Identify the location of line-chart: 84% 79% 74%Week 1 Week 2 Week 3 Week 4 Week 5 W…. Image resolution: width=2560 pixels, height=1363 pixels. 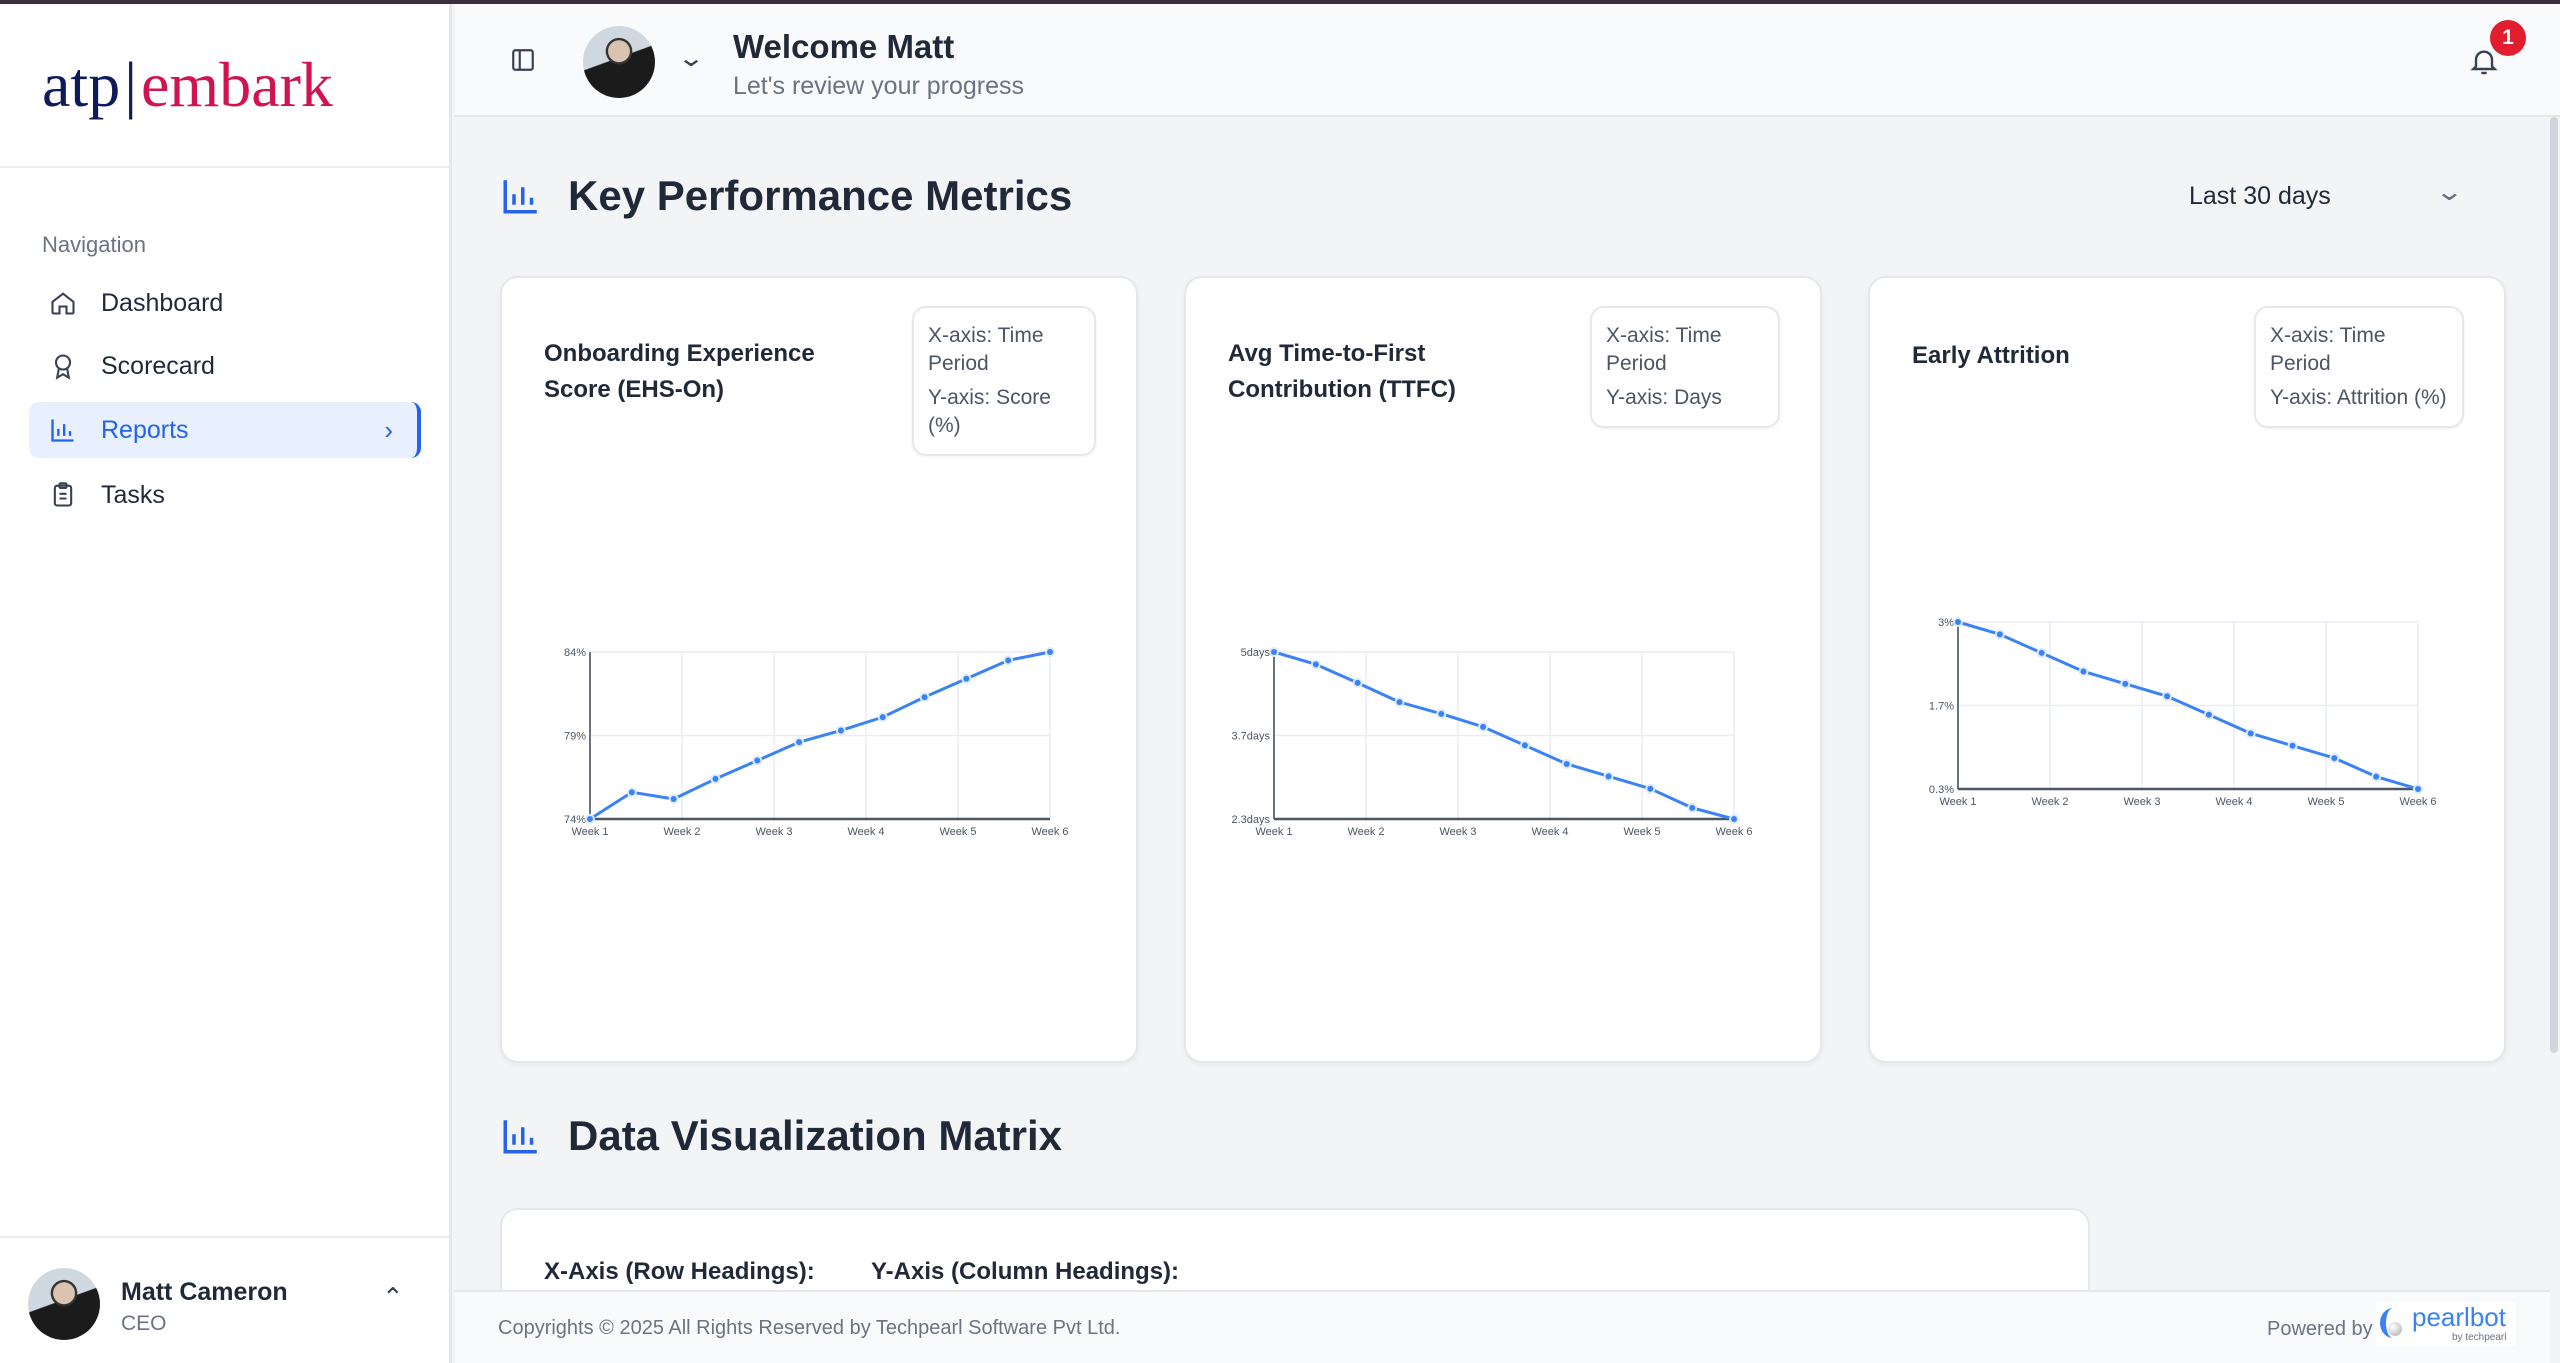
(816, 742).